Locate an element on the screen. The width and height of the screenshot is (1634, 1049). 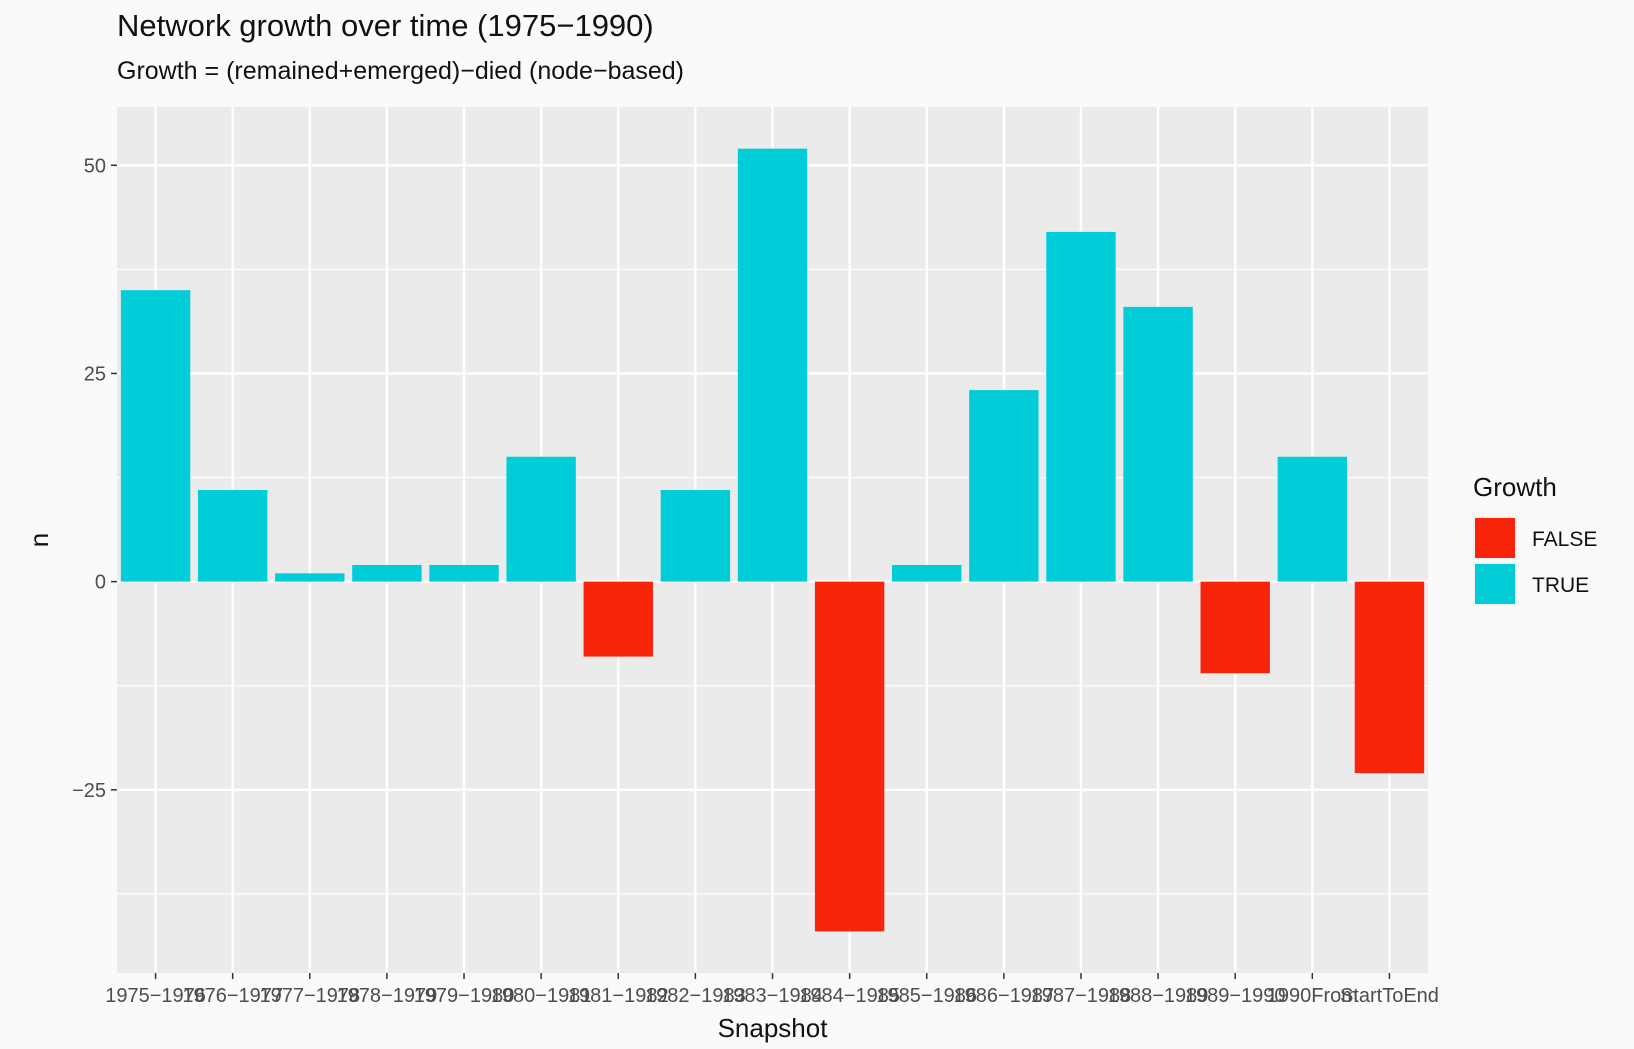
x-tick-label: 1987−1988 is located at coordinates (1081, 996).